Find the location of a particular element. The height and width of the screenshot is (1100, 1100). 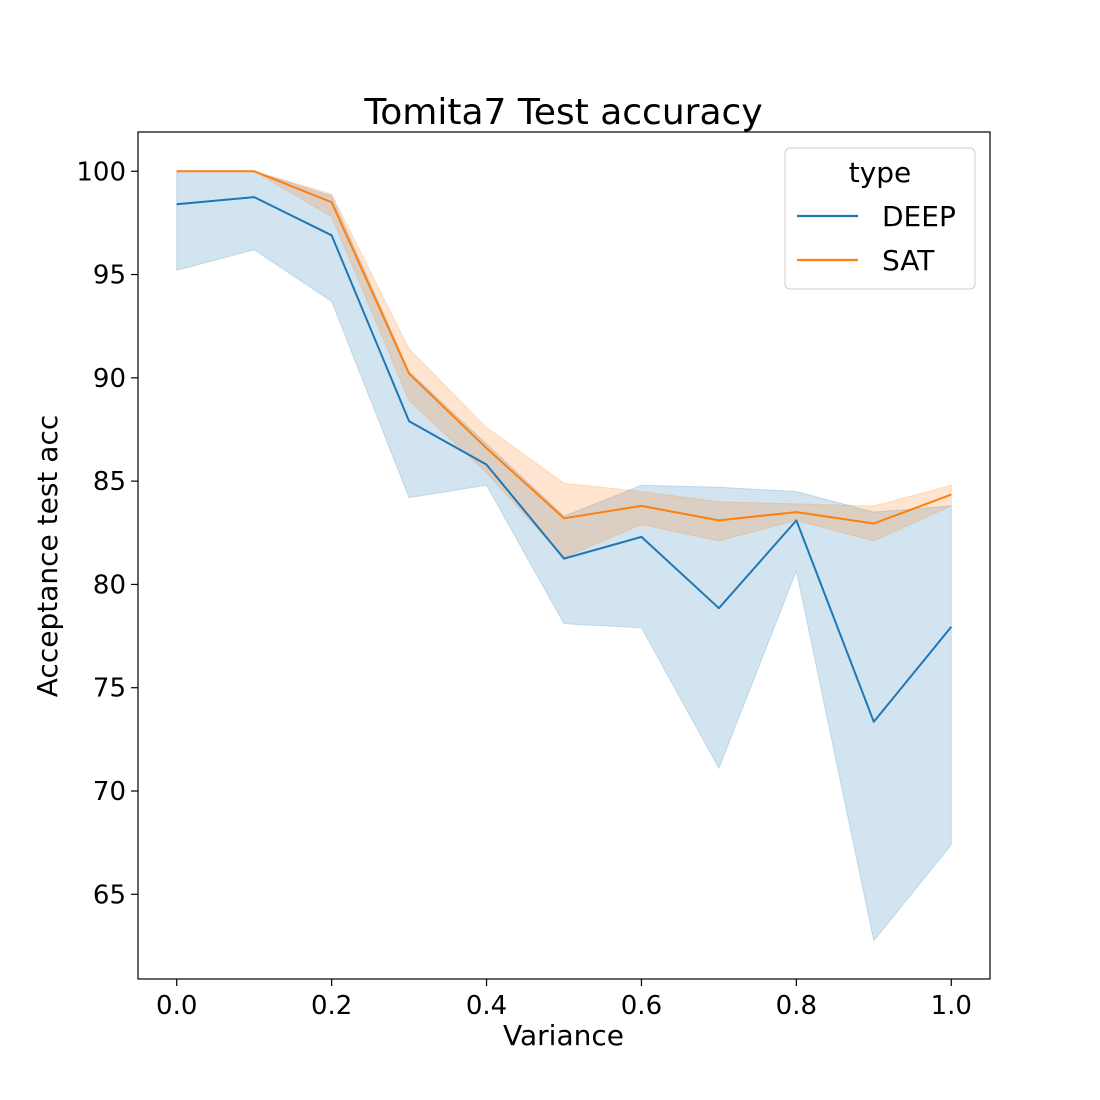

y-tick-label: 75 is located at coordinates (109, 689).